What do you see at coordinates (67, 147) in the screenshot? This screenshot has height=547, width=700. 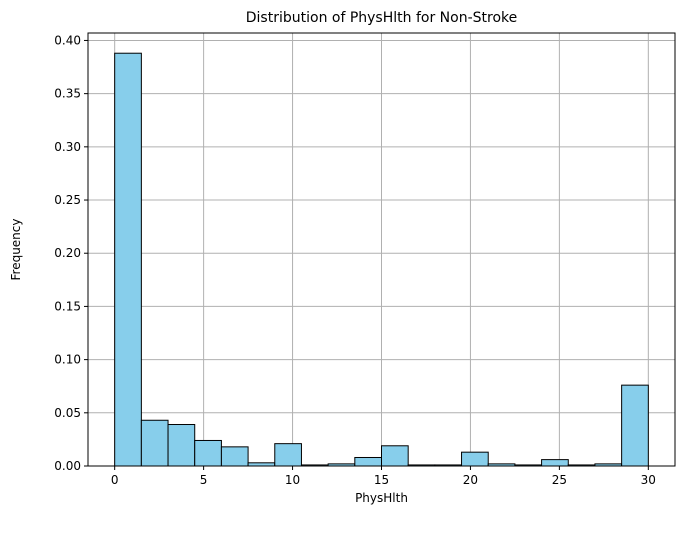 I see `y-tick-label: 0.30` at bounding box center [67, 147].